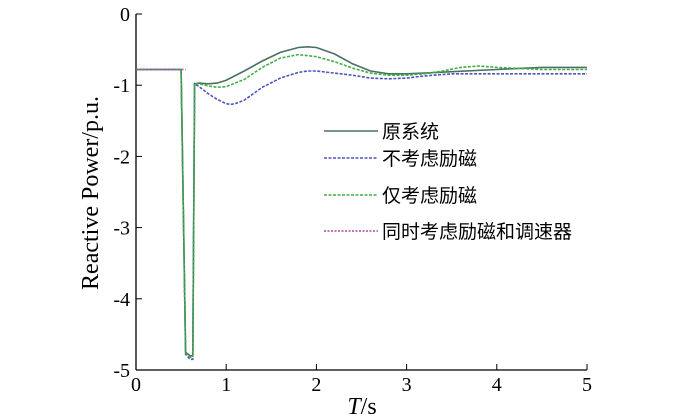  I want to click on legend-label-1: 原系统, so click(410, 132).